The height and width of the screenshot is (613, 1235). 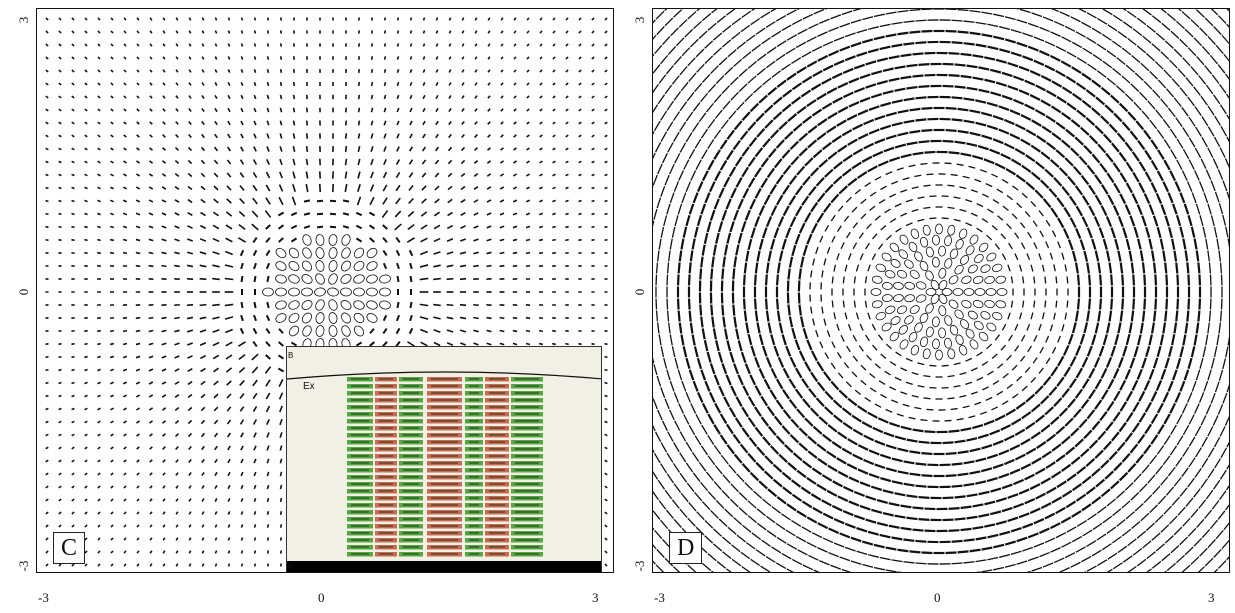 I want to click on inset-tick-top: B, so click(x=291, y=355).